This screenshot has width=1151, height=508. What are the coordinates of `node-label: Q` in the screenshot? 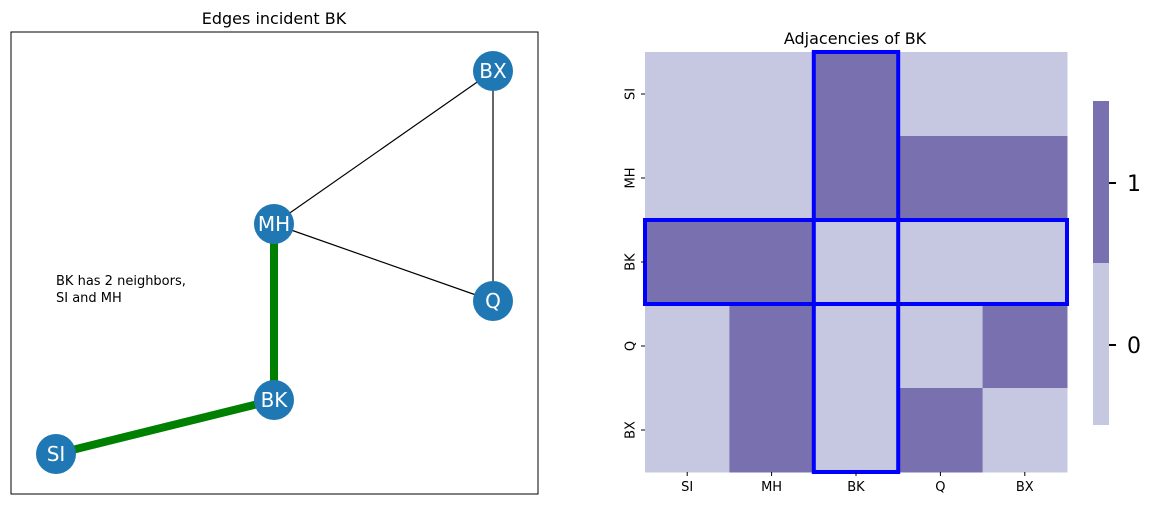 It's located at (493, 301).